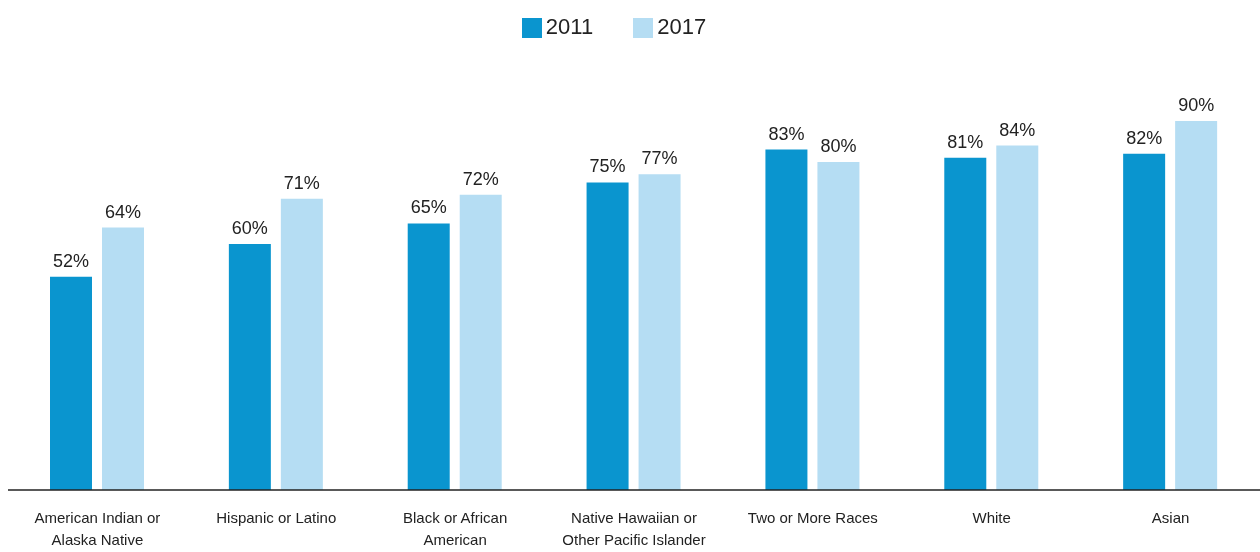  What do you see at coordinates (455, 528) in the screenshot?
I see `x-tick-label: Black or African American` at bounding box center [455, 528].